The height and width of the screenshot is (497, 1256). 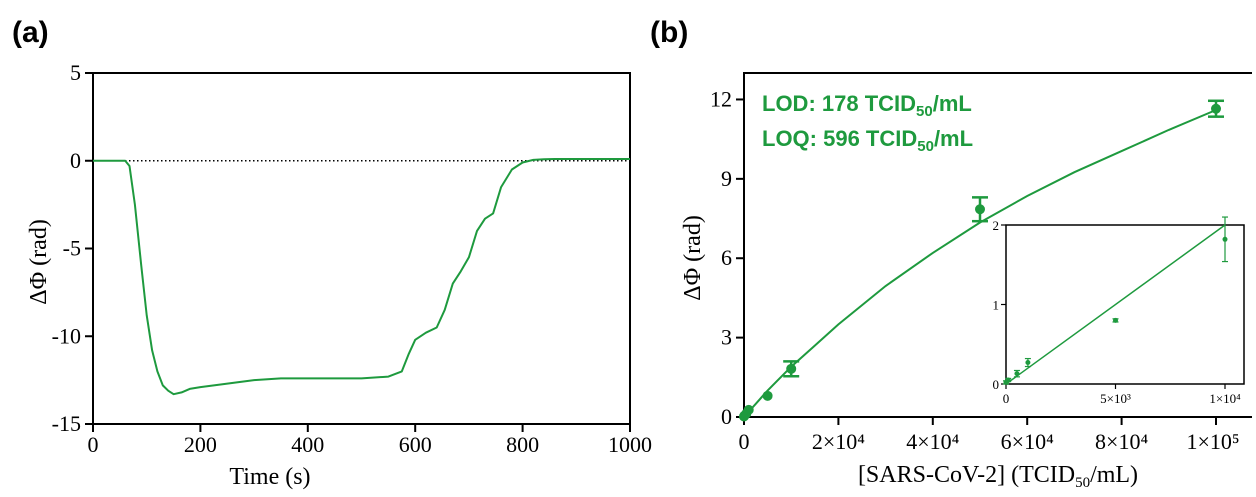 What do you see at coordinates (66, 423) in the screenshot?
I see `y-tick-label: -15` at bounding box center [66, 423].